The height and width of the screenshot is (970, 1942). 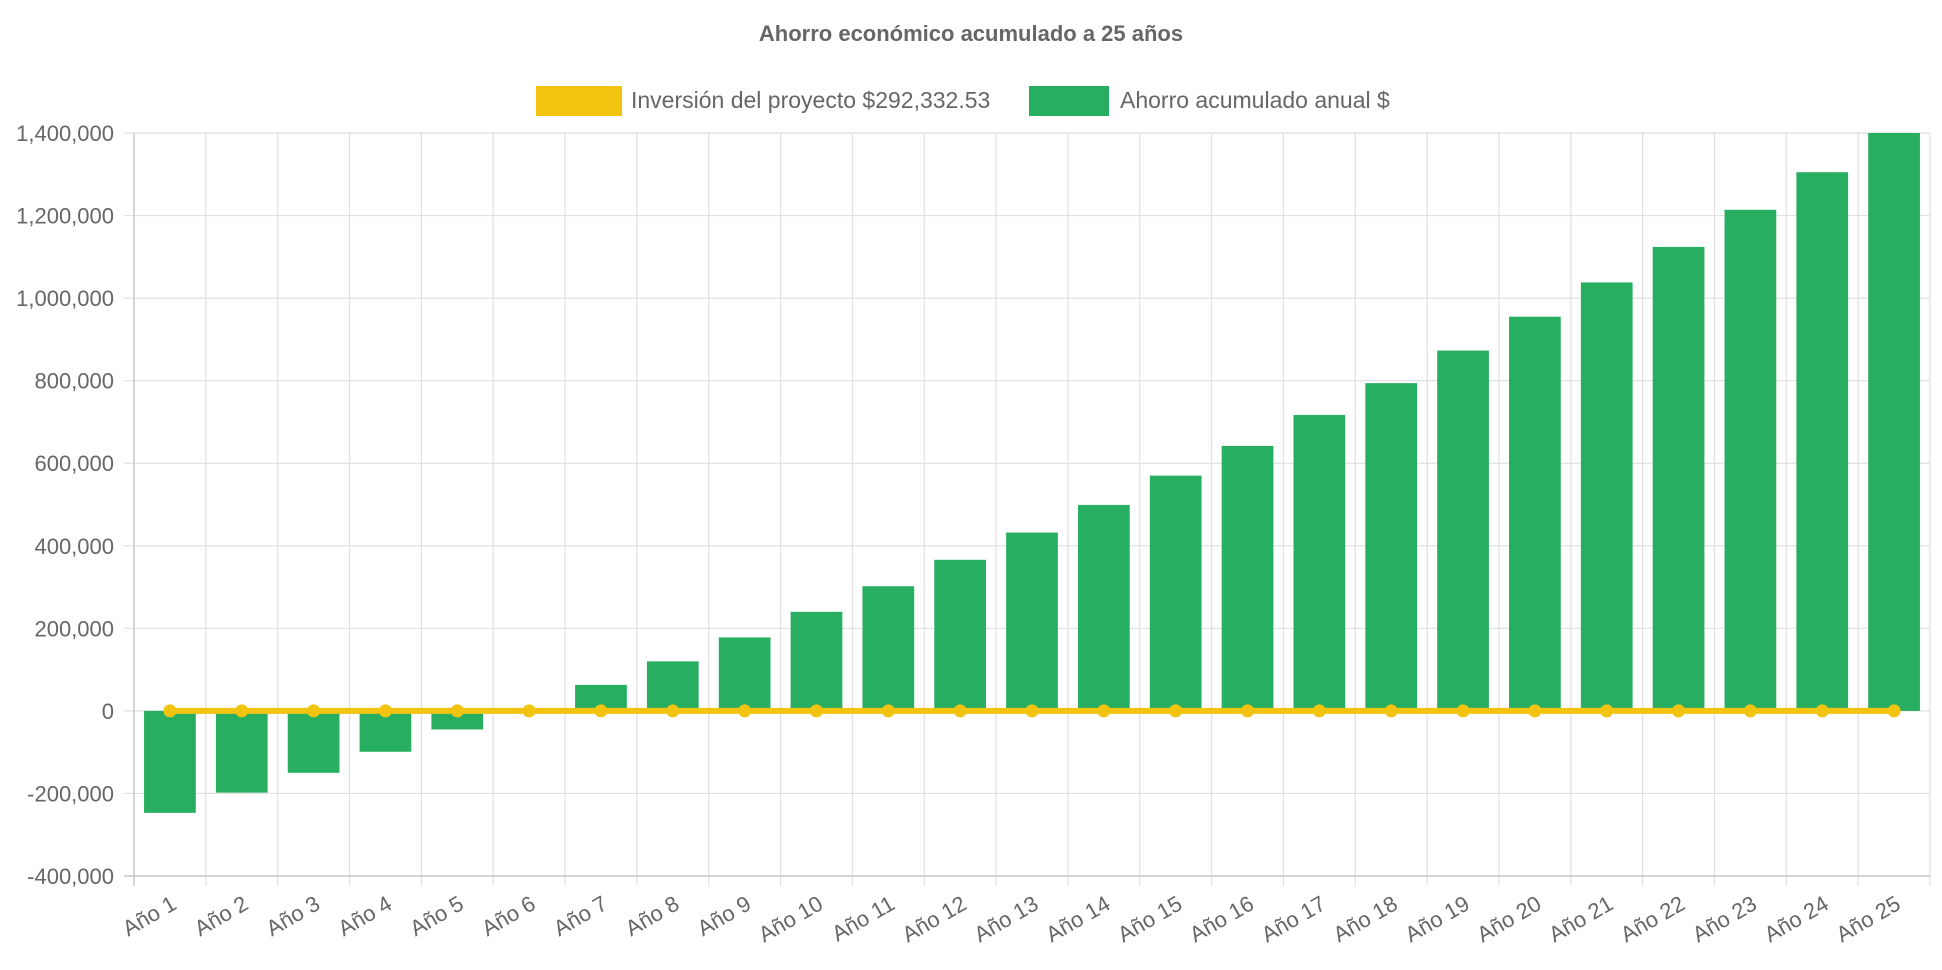 What do you see at coordinates (74, 546) in the screenshot?
I see `y-tick-label: 400,000` at bounding box center [74, 546].